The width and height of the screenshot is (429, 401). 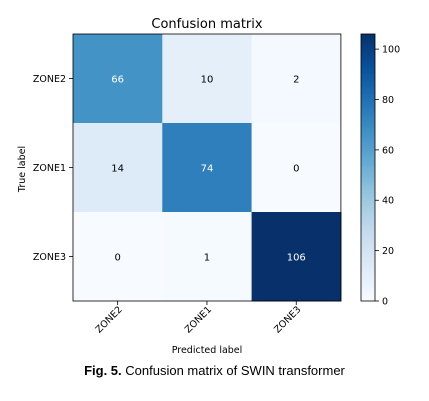 What do you see at coordinates (385, 302) in the screenshot?
I see `colorbar-tick-label: 0` at bounding box center [385, 302].